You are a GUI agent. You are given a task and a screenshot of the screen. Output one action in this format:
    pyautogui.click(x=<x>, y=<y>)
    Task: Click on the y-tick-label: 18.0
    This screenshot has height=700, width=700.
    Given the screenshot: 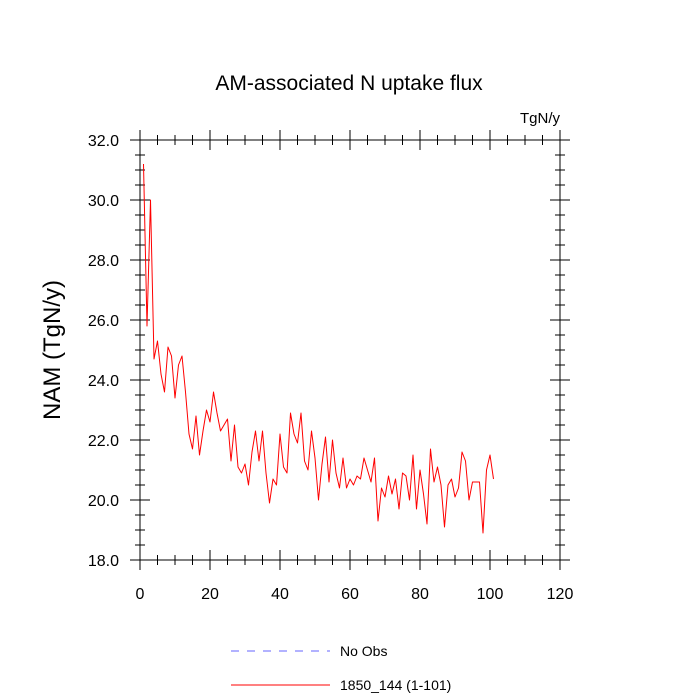 What is the action you would take?
    pyautogui.click(x=103, y=561)
    